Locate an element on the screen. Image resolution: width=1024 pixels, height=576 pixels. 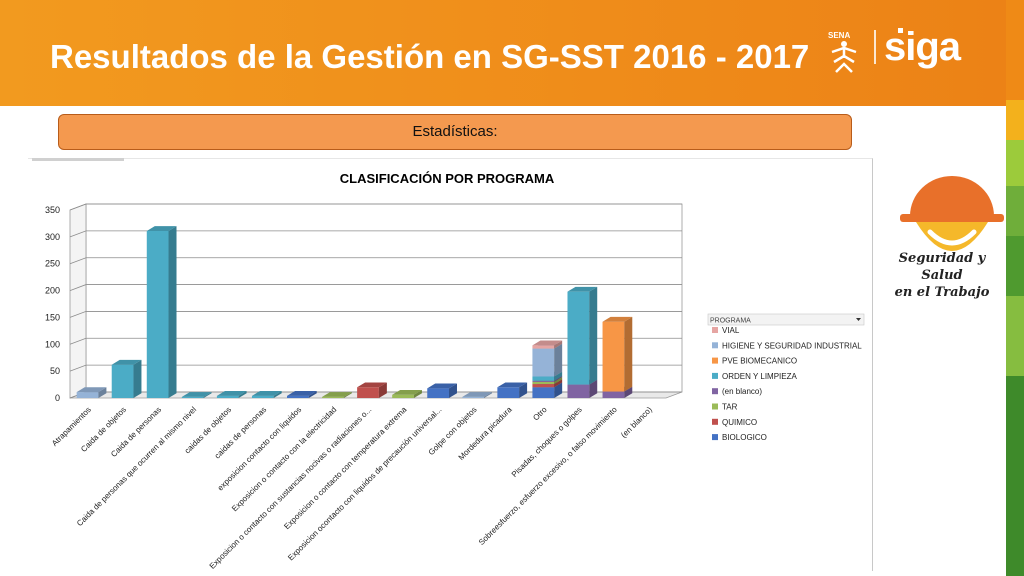
legend-label: PVE BIOMECANICO is located at coordinates (759, 361).